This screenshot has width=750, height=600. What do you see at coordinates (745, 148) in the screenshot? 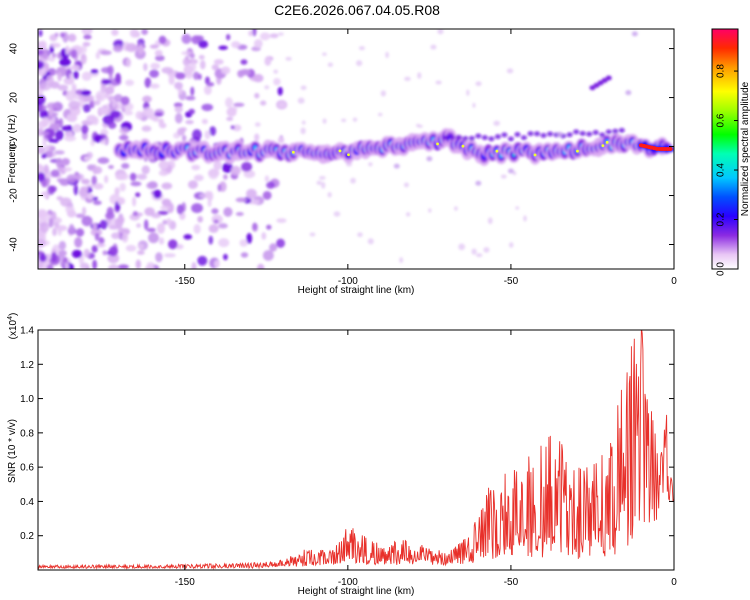
I see `colorbar-label: Normalized spectral amplitude` at bounding box center [745, 148].